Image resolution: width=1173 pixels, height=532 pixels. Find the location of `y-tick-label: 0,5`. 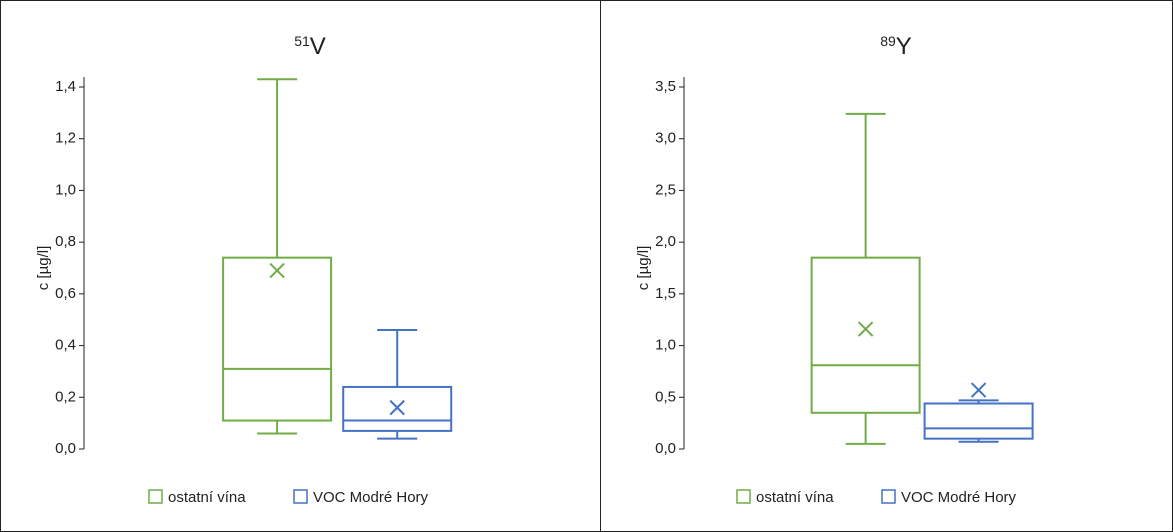

y-tick-label: 0,5 is located at coordinates (665, 396).